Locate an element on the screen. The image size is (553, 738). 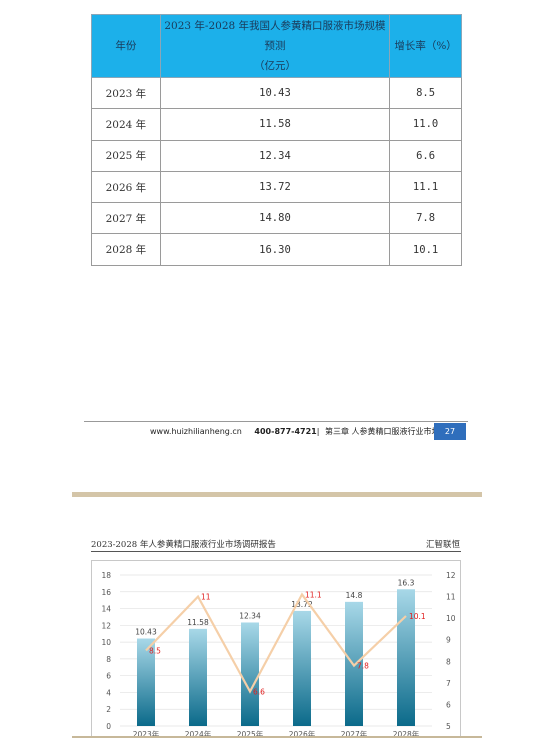
line-value-label: 6.6 is located at coordinates (259, 691).